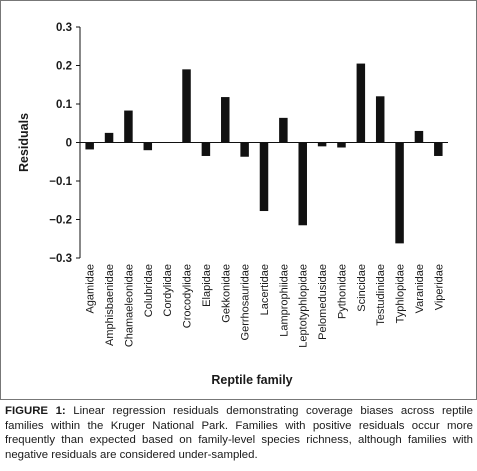 The height and width of the screenshot is (471, 477). Describe the element at coordinates (89, 146) in the screenshot. I see `bar-agamidae` at that location.